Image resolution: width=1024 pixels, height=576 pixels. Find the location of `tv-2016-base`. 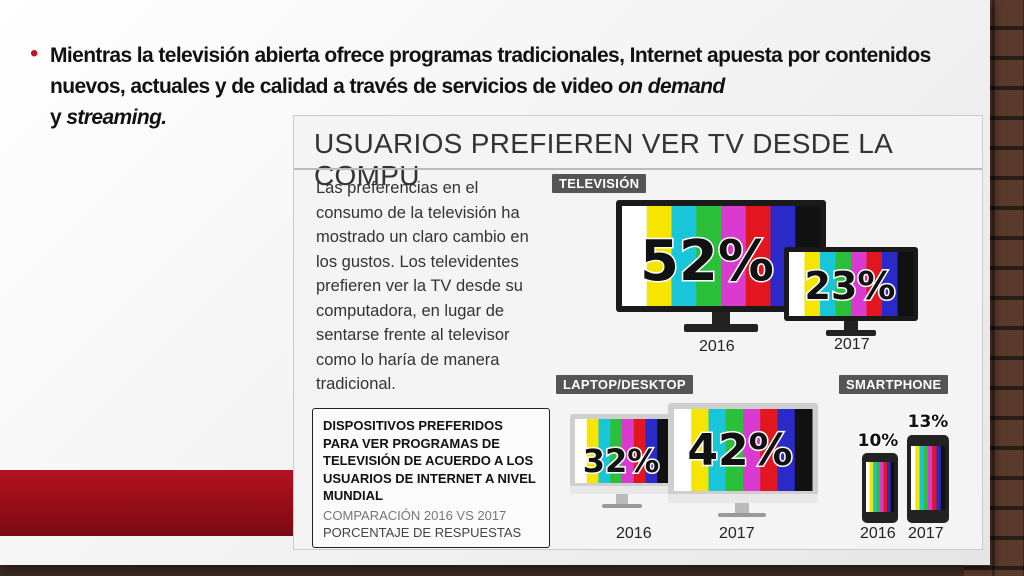

tv-2016-base is located at coordinates (721, 328).